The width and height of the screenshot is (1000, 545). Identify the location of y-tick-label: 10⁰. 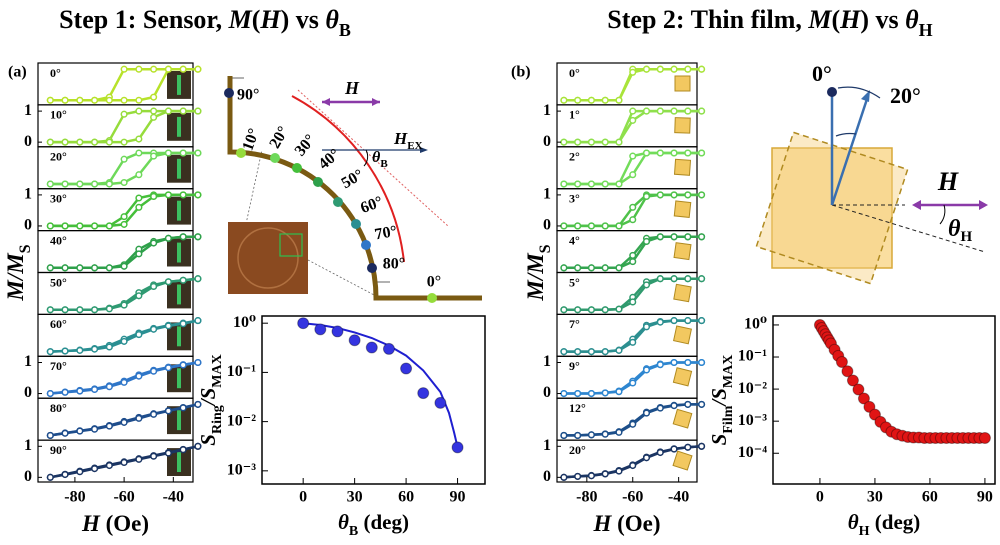
(244, 322).